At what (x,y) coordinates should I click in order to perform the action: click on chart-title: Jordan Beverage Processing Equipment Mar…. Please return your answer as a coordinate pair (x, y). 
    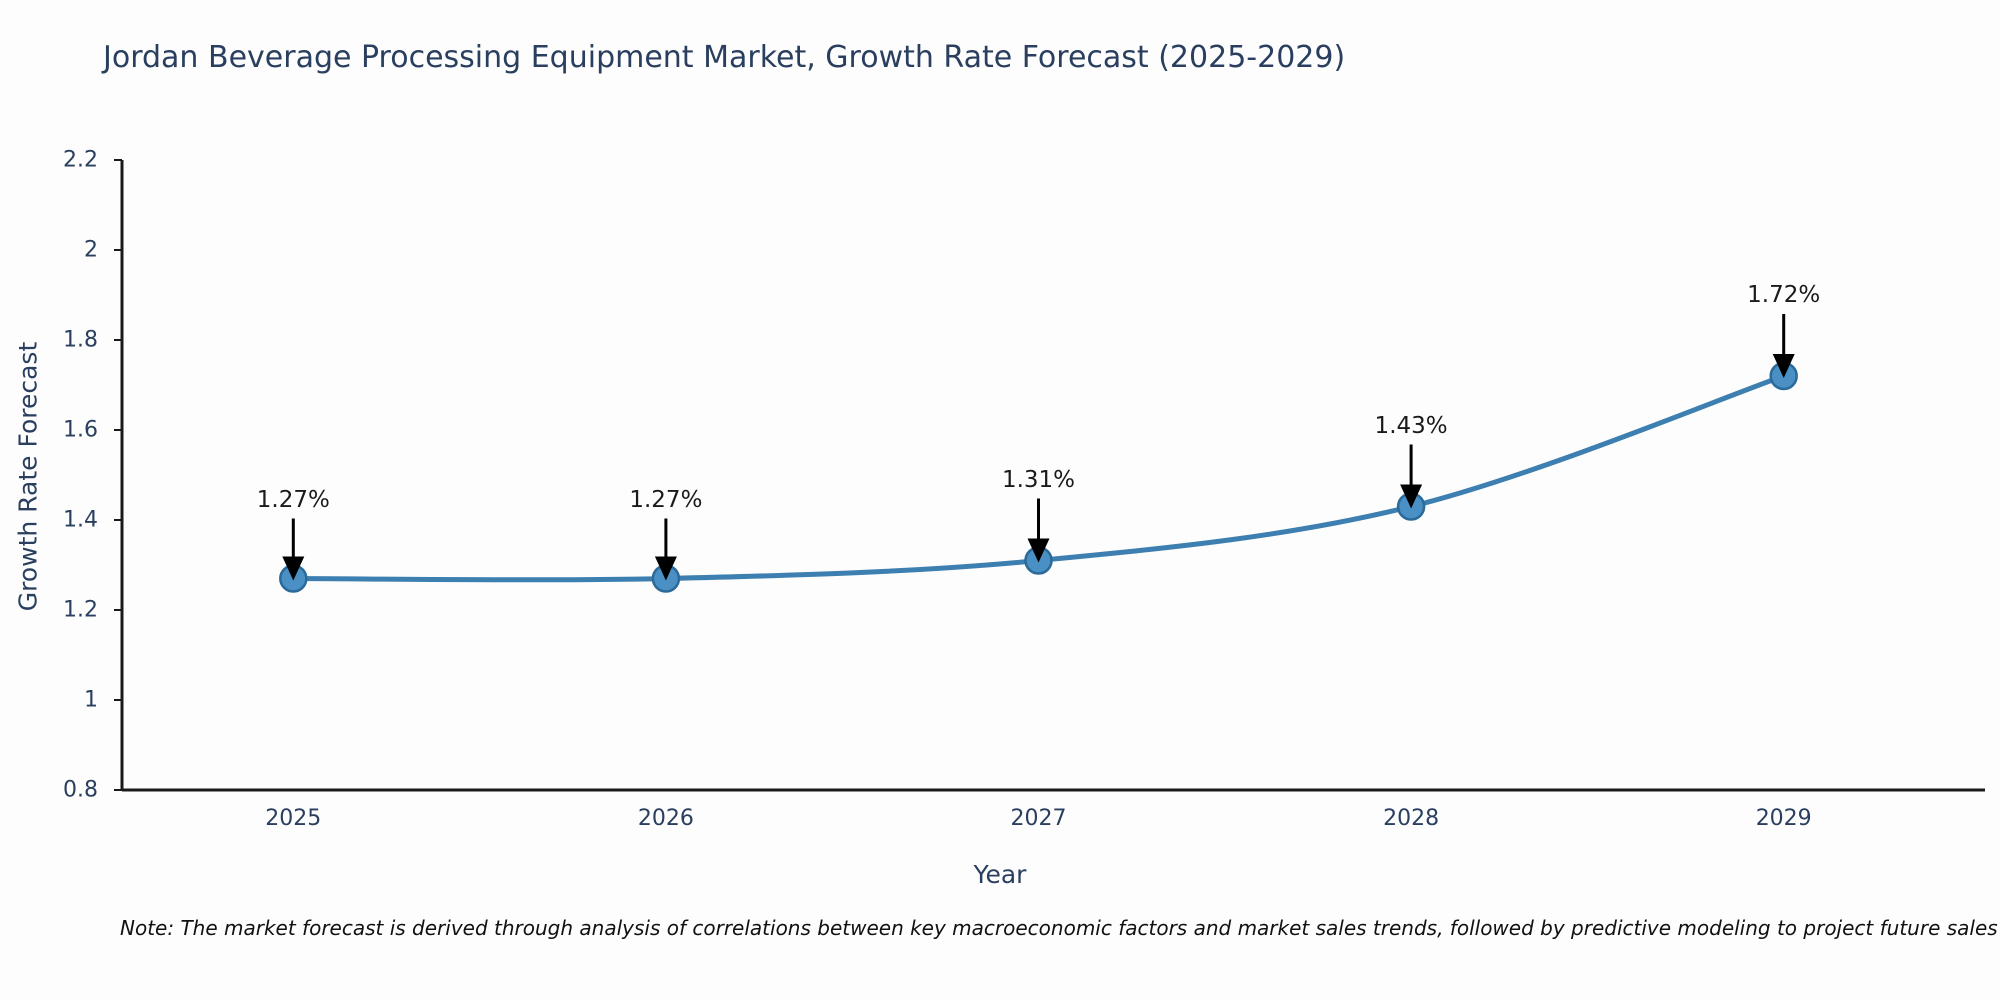
    Looking at the image, I should click on (724, 57).